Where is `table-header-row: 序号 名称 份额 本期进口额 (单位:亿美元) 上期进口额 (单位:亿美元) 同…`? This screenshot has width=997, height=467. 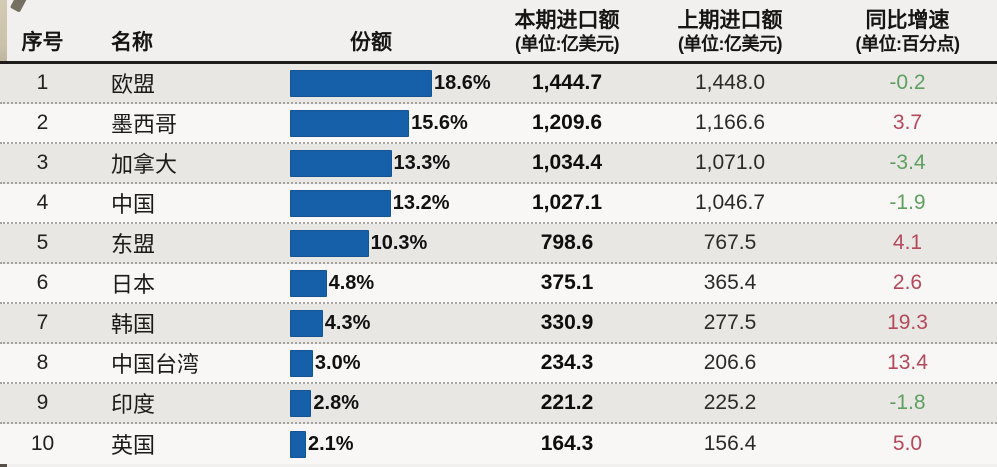 table-header-row: 序号 名称 份额 本期进口额 (单位:亿美元) 上期进口额 (单位:亿美元) 同… is located at coordinates (498, 32).